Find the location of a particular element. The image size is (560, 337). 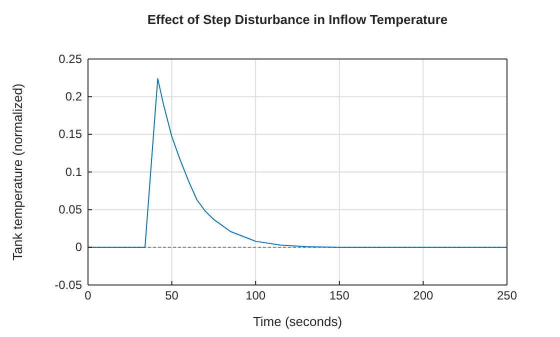

y-axis-title: Tank temperature (normalized) is located at coordinates (17, 172).